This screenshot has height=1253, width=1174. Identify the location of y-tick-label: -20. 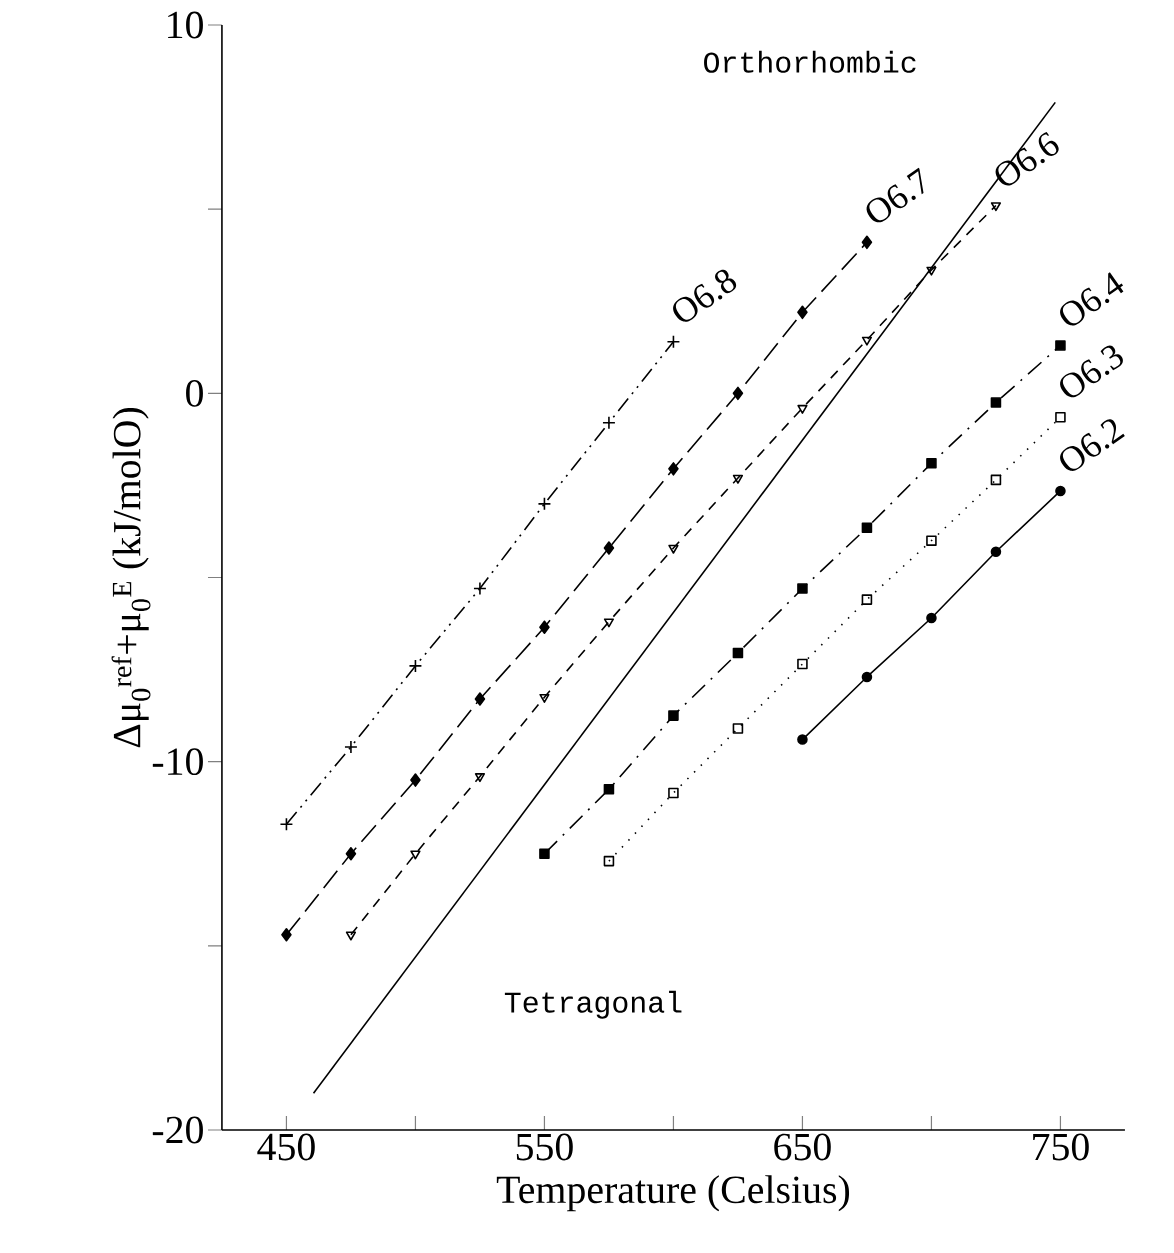
(177, 1130).